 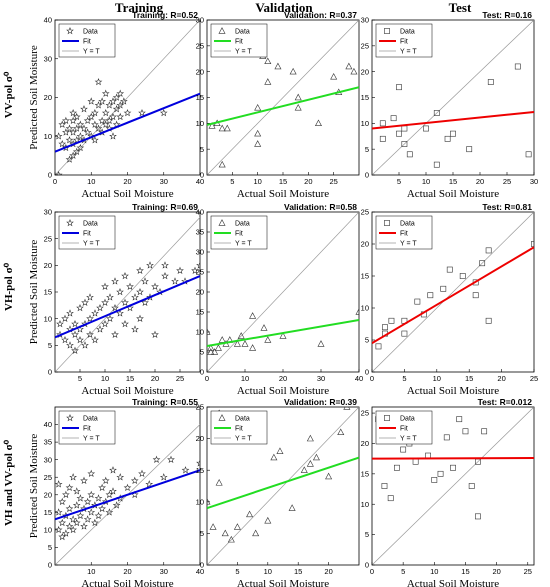 What do you see at coordinates (359, 378) in the screenshot?
I see `x-tick-label: 40` at bounding box center [359, 378].